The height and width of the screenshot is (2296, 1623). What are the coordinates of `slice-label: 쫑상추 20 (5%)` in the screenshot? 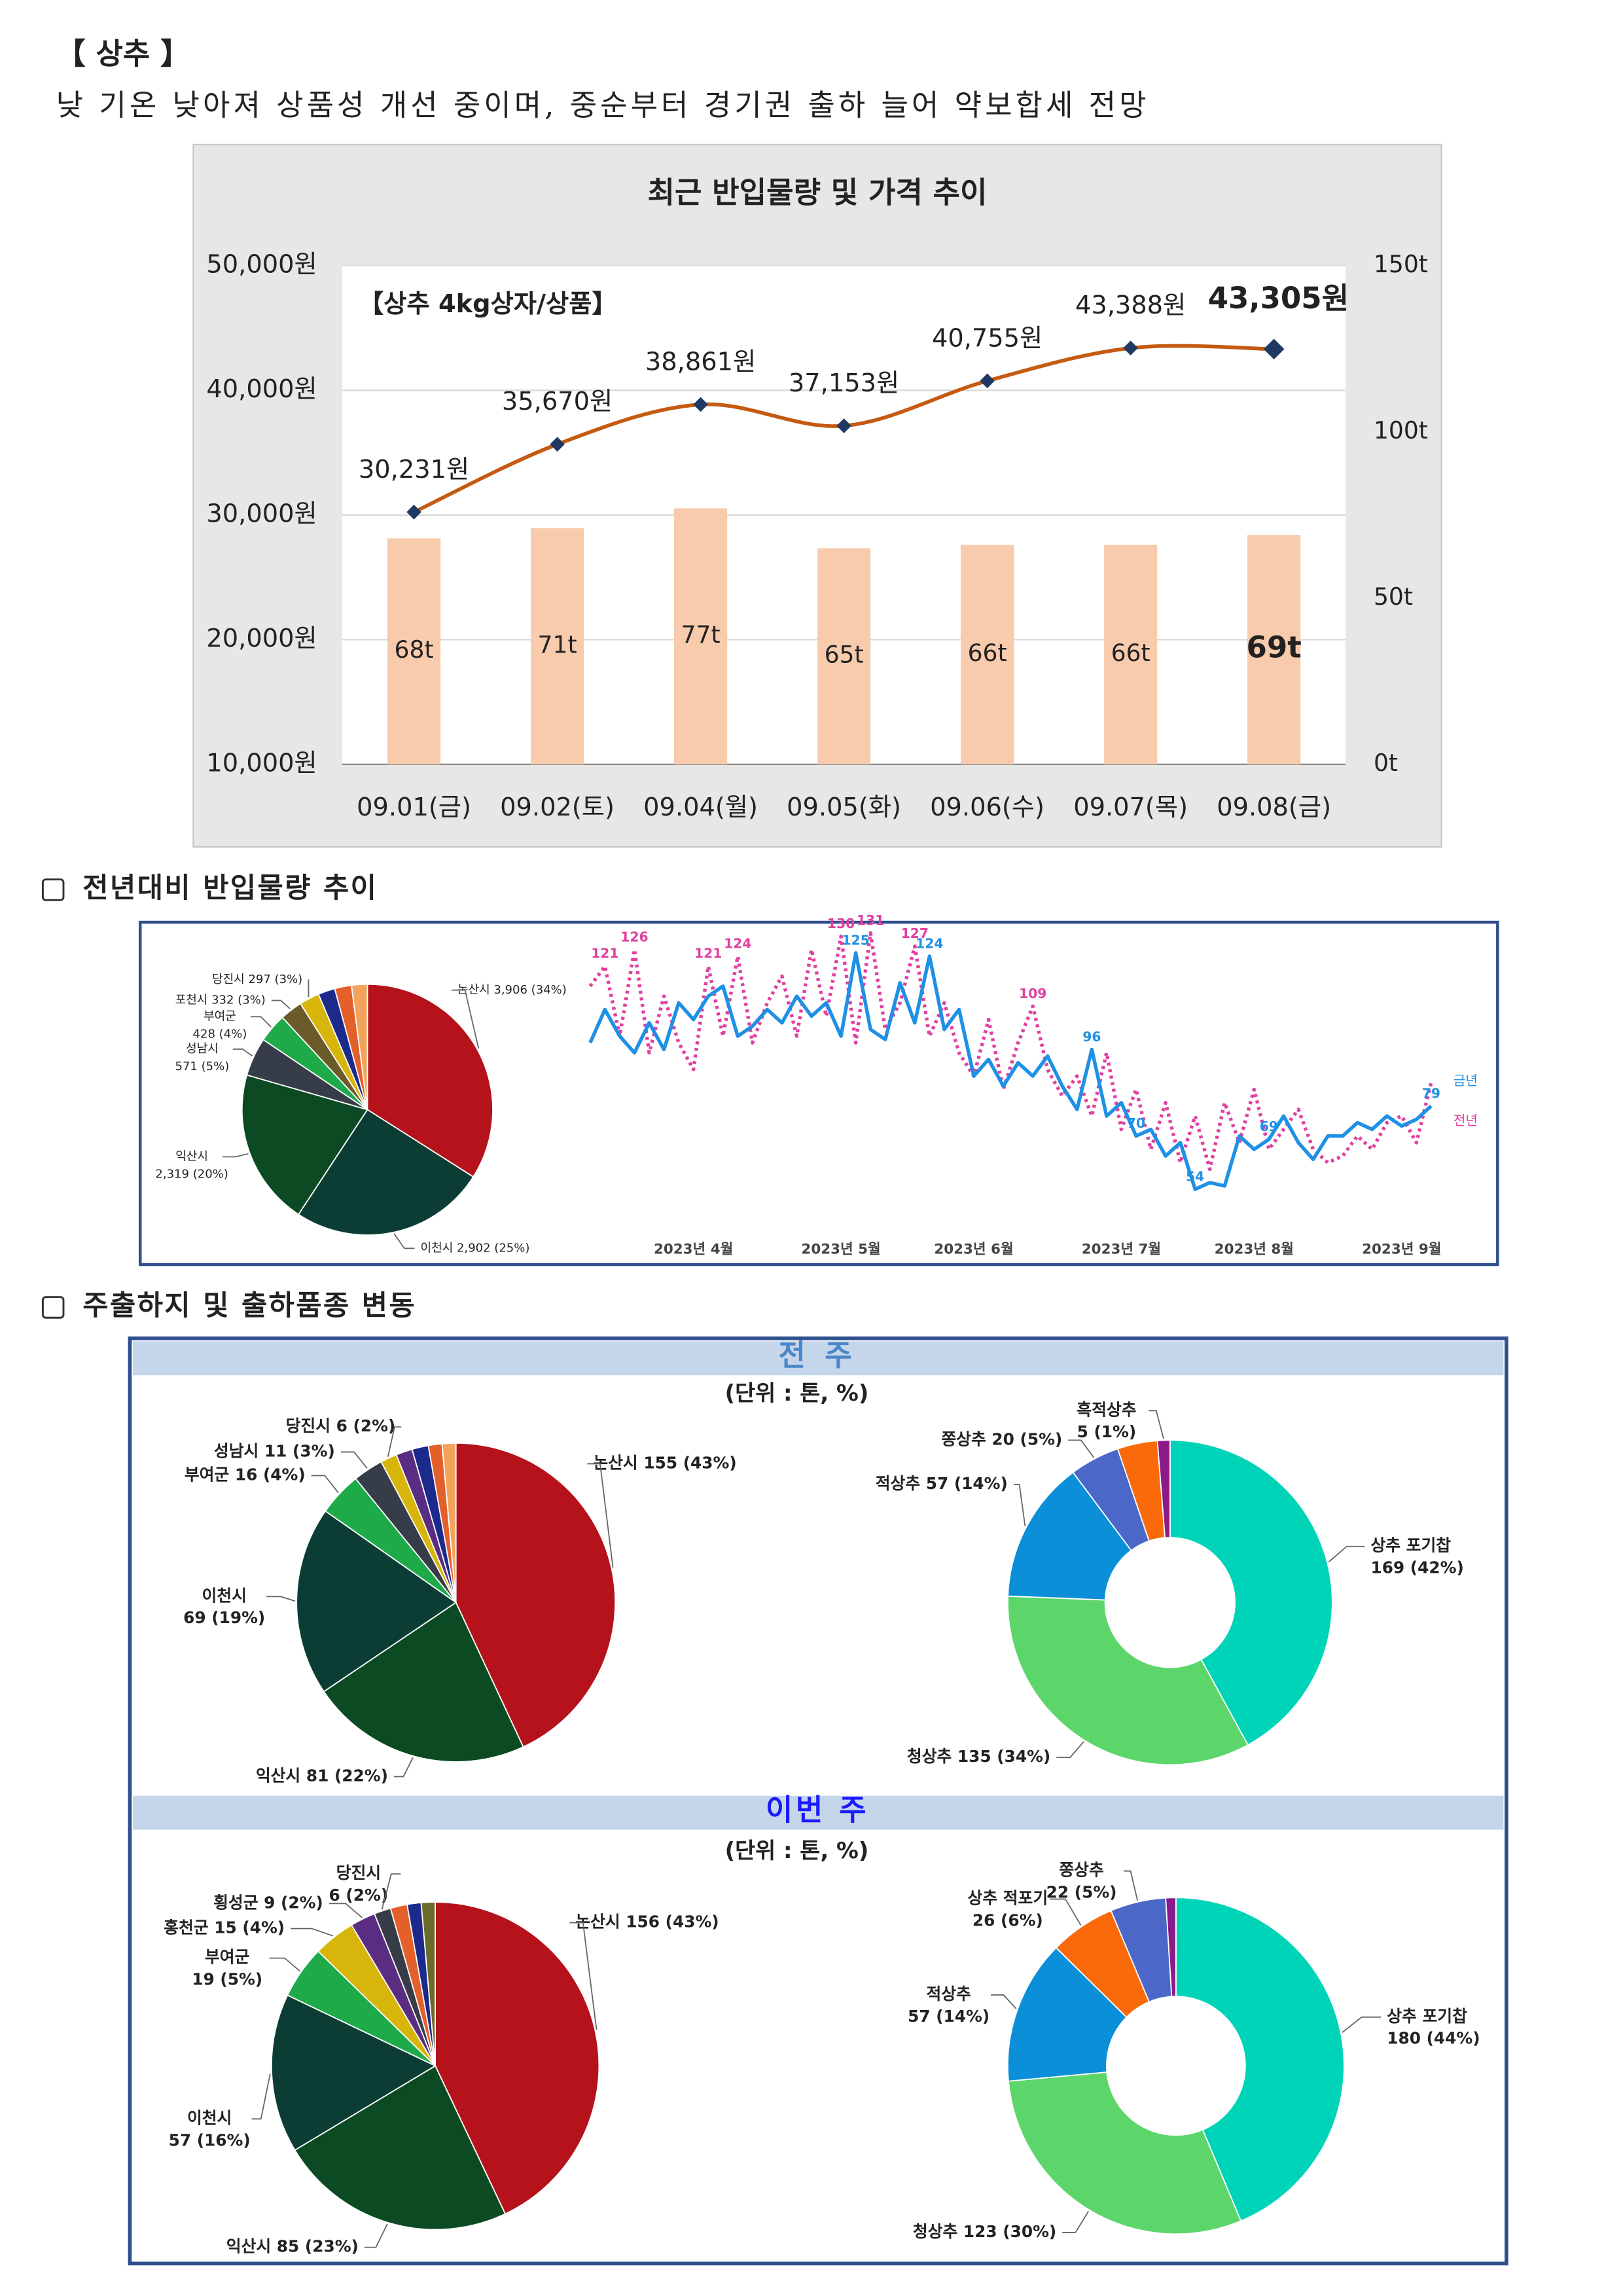 It's located at (1001, 1438).